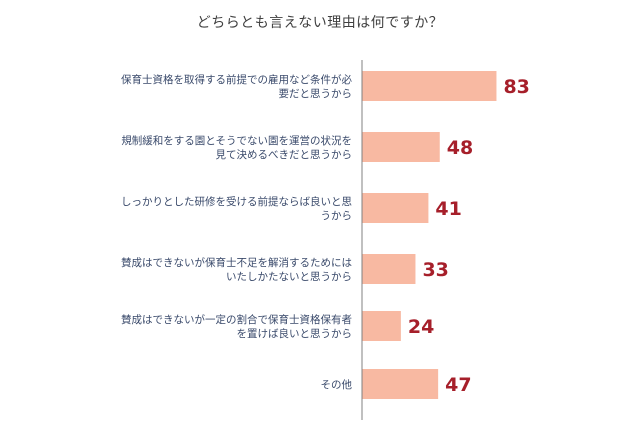  What do you see at coordinates (316, 94) in the screenshot?
I see `category-label-line: 要だと思うから` at bounding box center [316, 94].